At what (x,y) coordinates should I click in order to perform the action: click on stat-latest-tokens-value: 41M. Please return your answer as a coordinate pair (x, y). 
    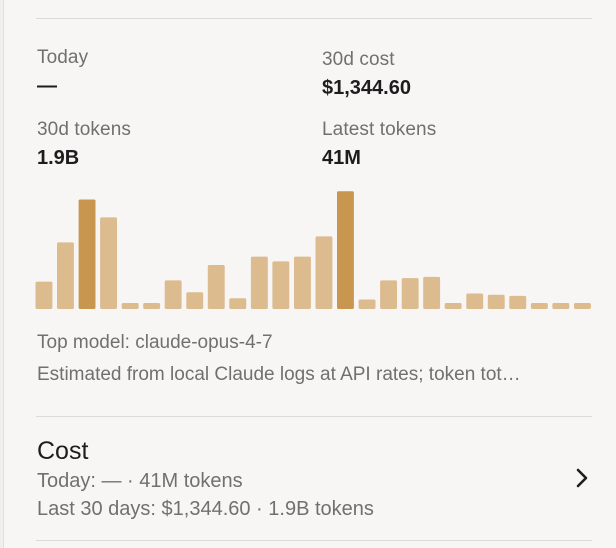
    Looking at the image, I should click on (341, 158).